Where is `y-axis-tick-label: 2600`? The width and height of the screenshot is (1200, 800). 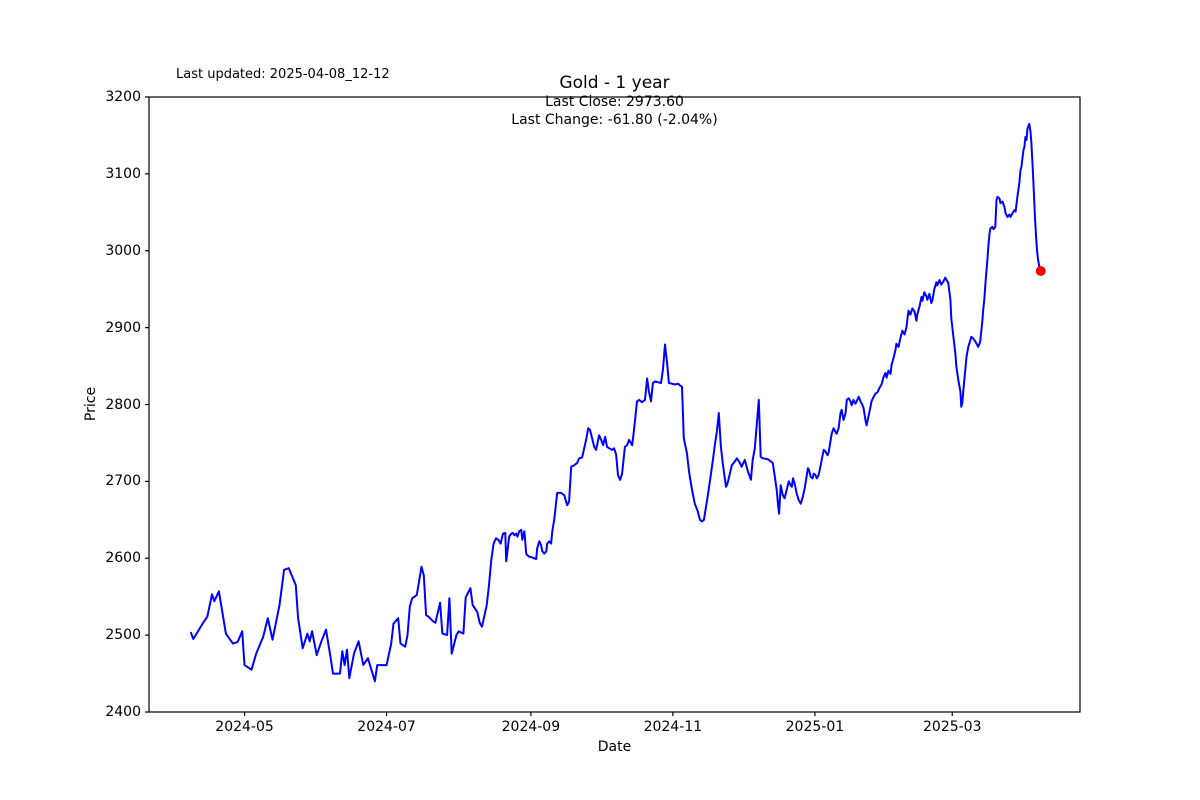 y-axis-tick-label: 2600 is located at coordinates (123, 558).